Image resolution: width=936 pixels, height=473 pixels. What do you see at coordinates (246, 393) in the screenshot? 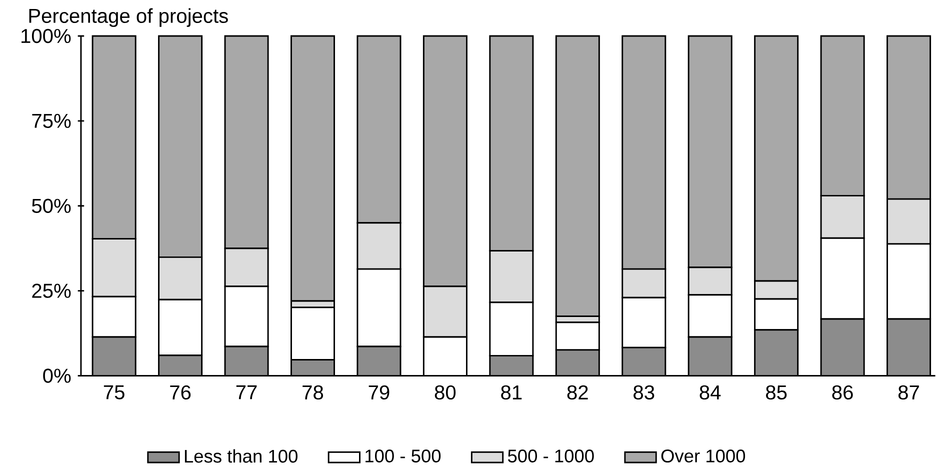
I see `x-tick-label: 77` at bounding box center [246, 393].